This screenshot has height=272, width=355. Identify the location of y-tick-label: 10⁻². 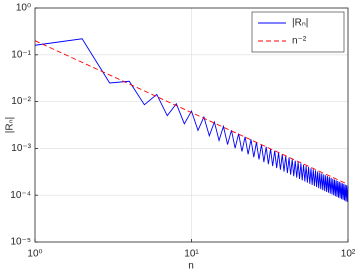
(21, 101).